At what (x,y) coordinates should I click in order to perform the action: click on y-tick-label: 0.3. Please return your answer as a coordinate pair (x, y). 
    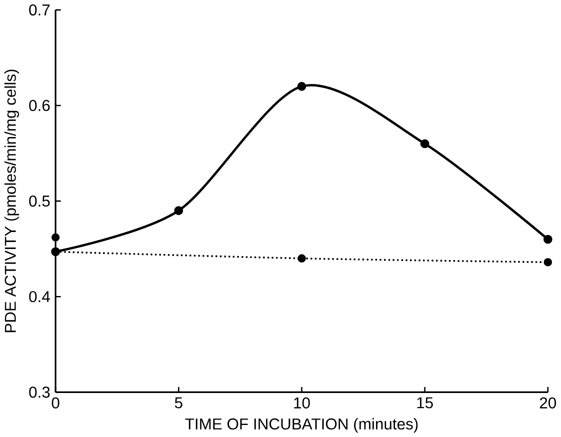
    Looking at the image, I should click on (39, 392).